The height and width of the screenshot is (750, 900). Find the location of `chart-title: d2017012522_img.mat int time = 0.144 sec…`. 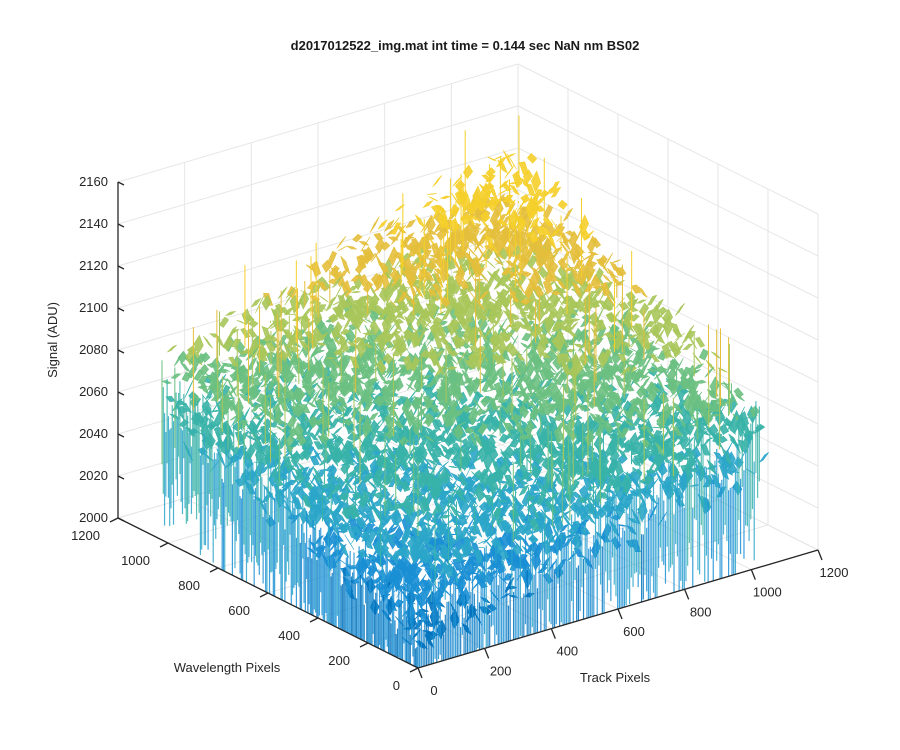

chart-title: d2017012522_img.mat int time = 0.144 sec… is located at coordinates (465, 45).